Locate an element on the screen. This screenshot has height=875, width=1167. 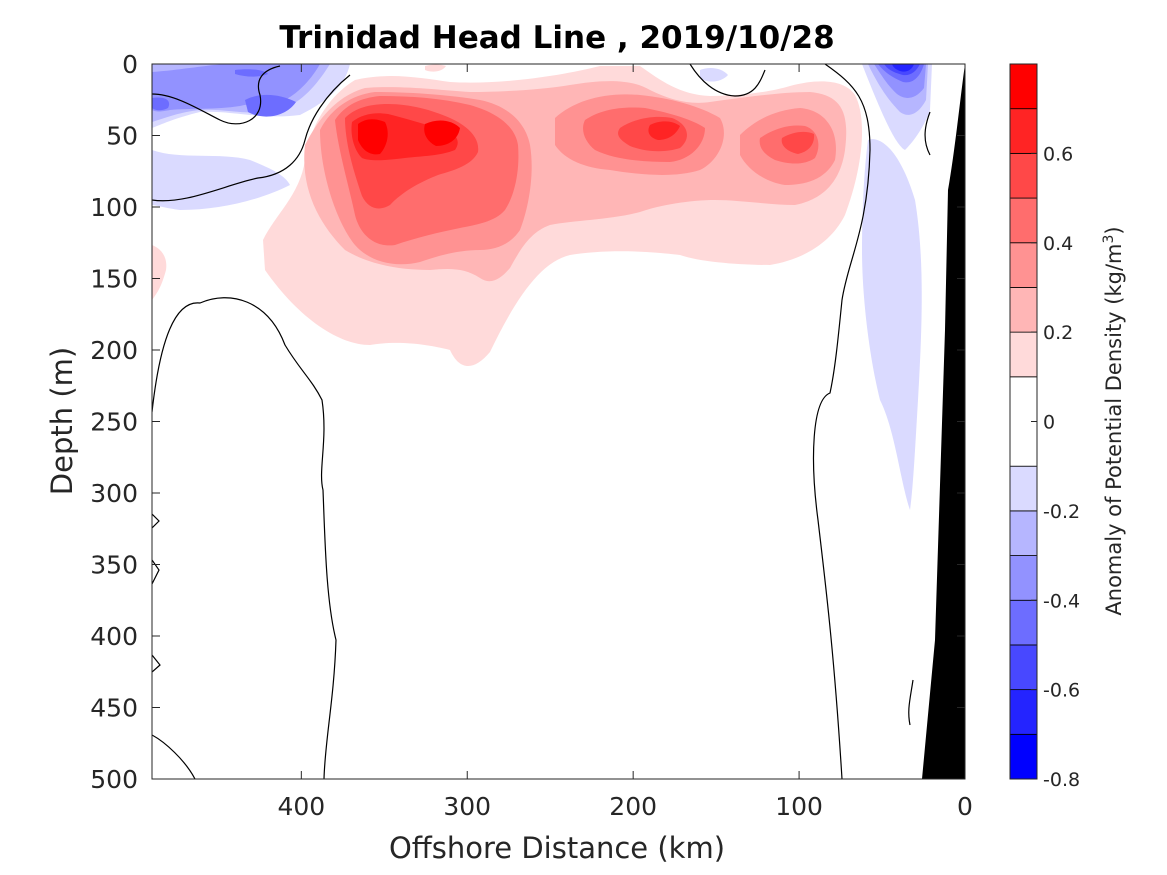
colorbar-tick-label: 0 is located at coordinates (1049, 423).